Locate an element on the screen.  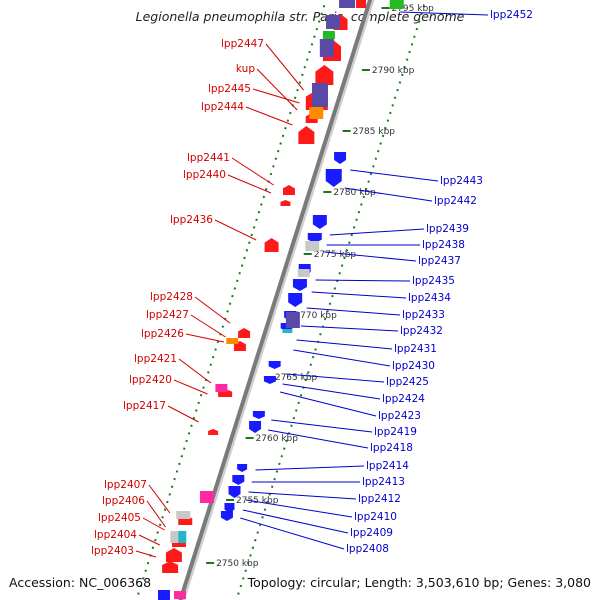
gene-label-lpp2435: lpp2435 is located at coordinates (433, 281).